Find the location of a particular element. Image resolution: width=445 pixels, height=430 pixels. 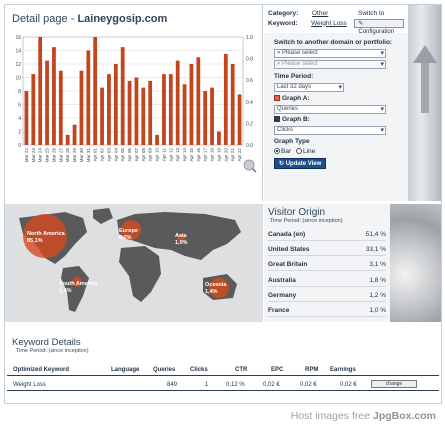

map-label-name: Asia is located at coordinates (181, 236).